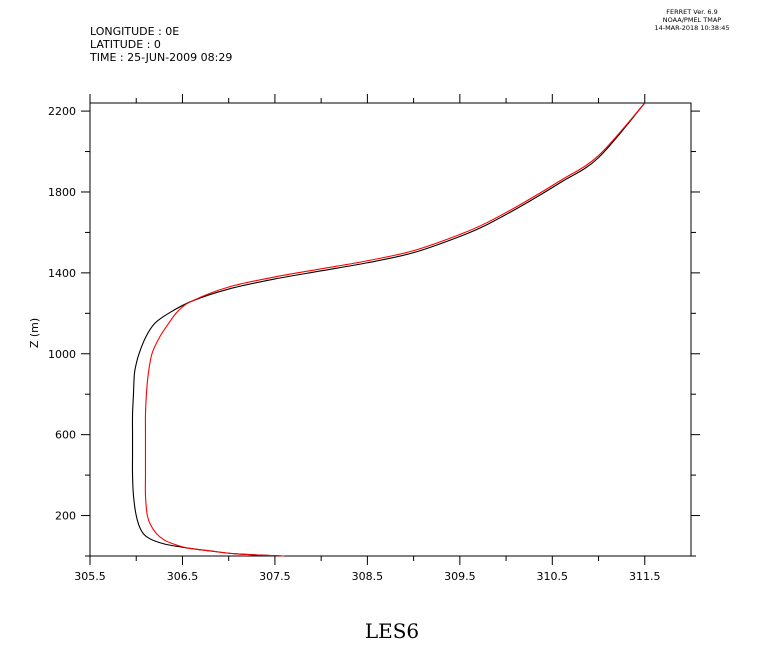 The width and height of the screenshot is (768, 662). Describe the element at coordinates (62, 192) in the screenshot. I see `y-tick-label: 1800` at that location.